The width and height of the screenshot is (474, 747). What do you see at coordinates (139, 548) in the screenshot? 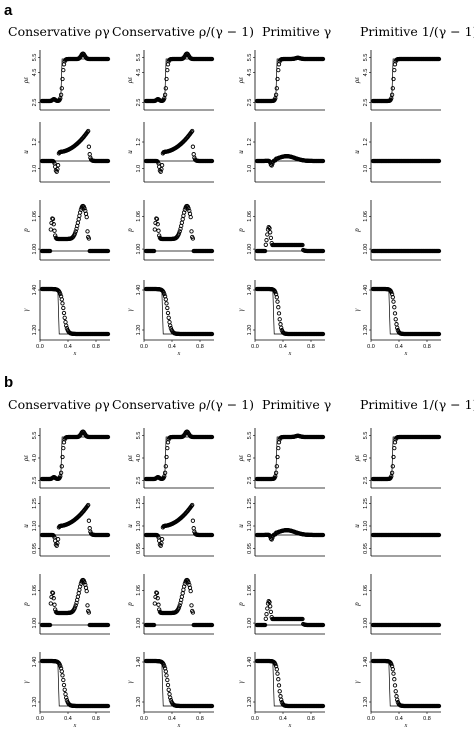
I see `y-tick-label: 0.95` at bounding box center [139, 548].